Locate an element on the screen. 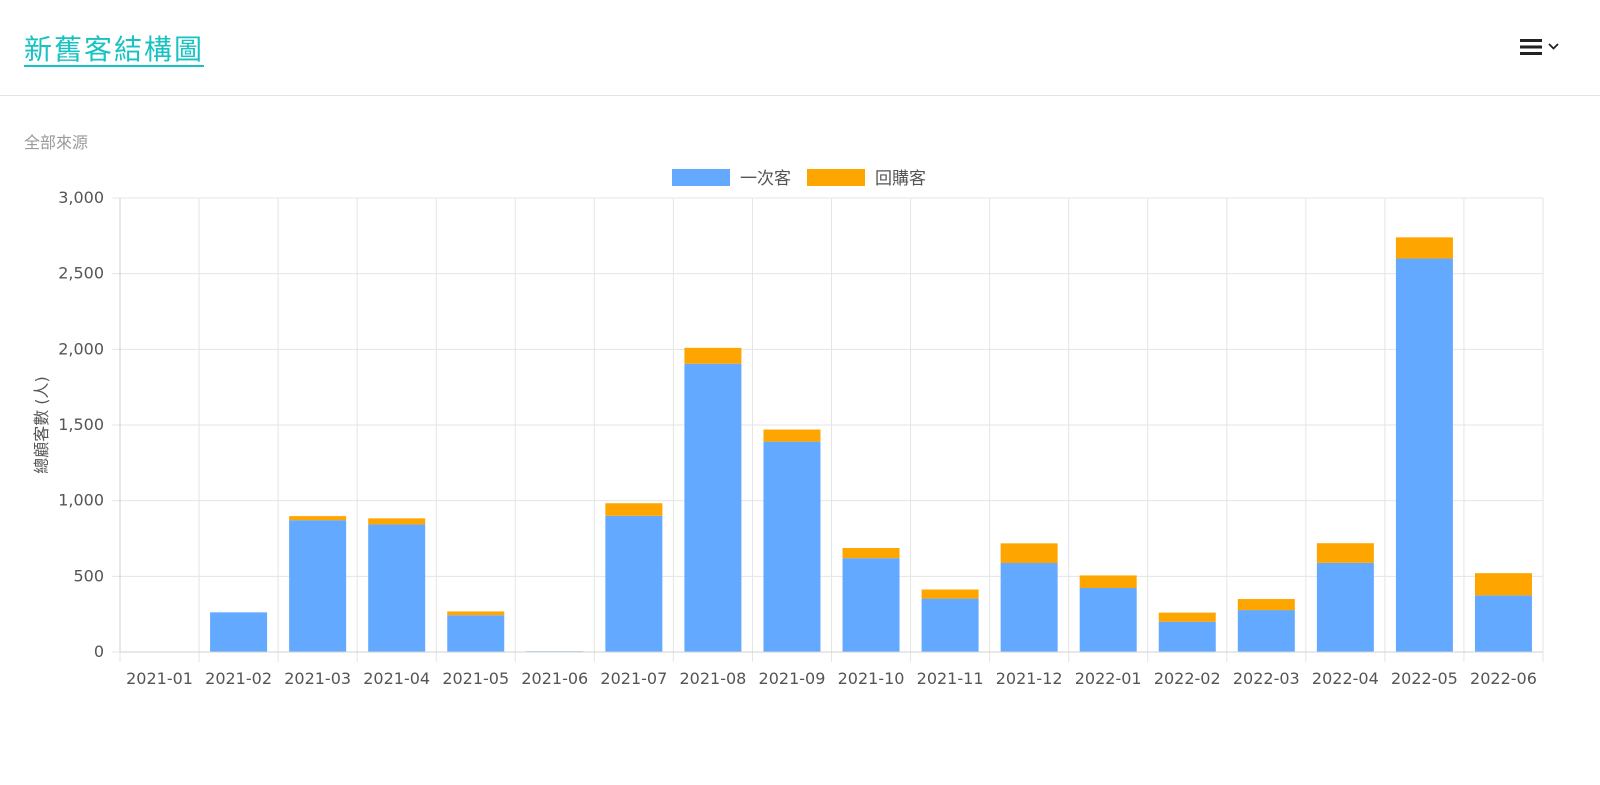  x-tick-label: 2021-07 is located at coordinates (633, 678).